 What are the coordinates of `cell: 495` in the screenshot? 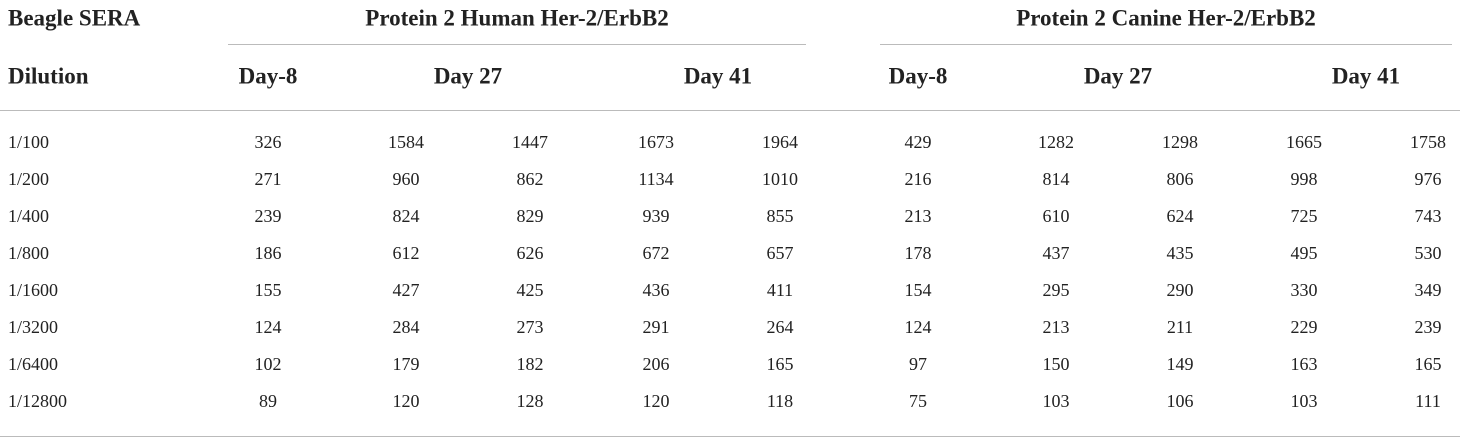 It's located at (1304, 253).